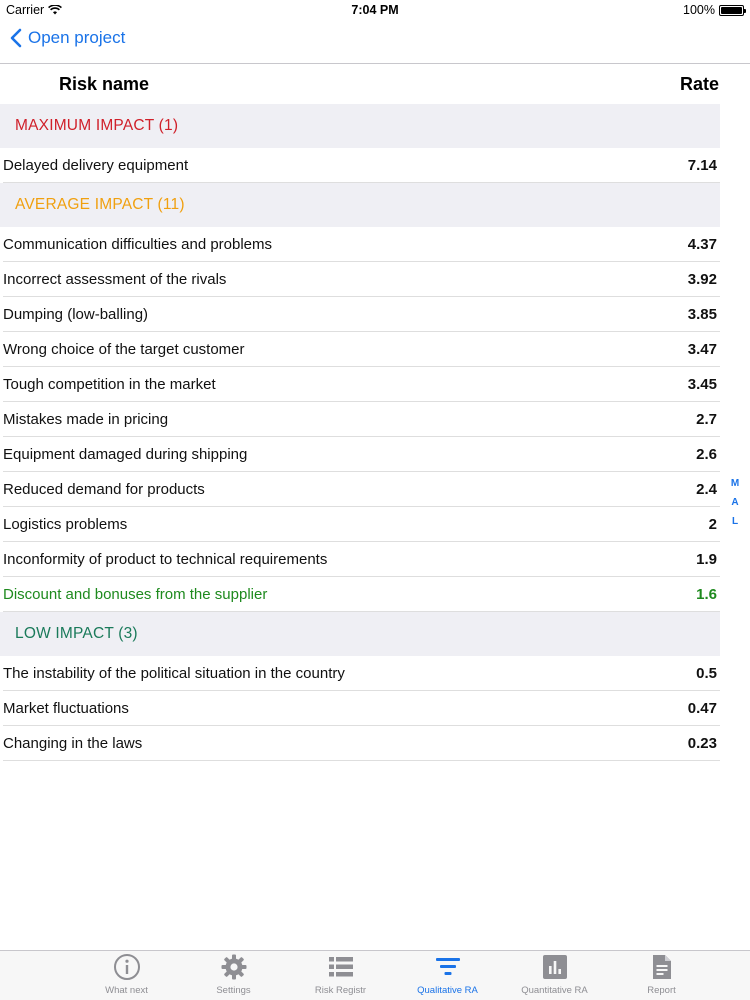 This screenshot has height=1000, width=750. Describe the element at coordinates (125, 454) in the screenshot. I see `risk-name: Equipment damaged during shipping` at that location.